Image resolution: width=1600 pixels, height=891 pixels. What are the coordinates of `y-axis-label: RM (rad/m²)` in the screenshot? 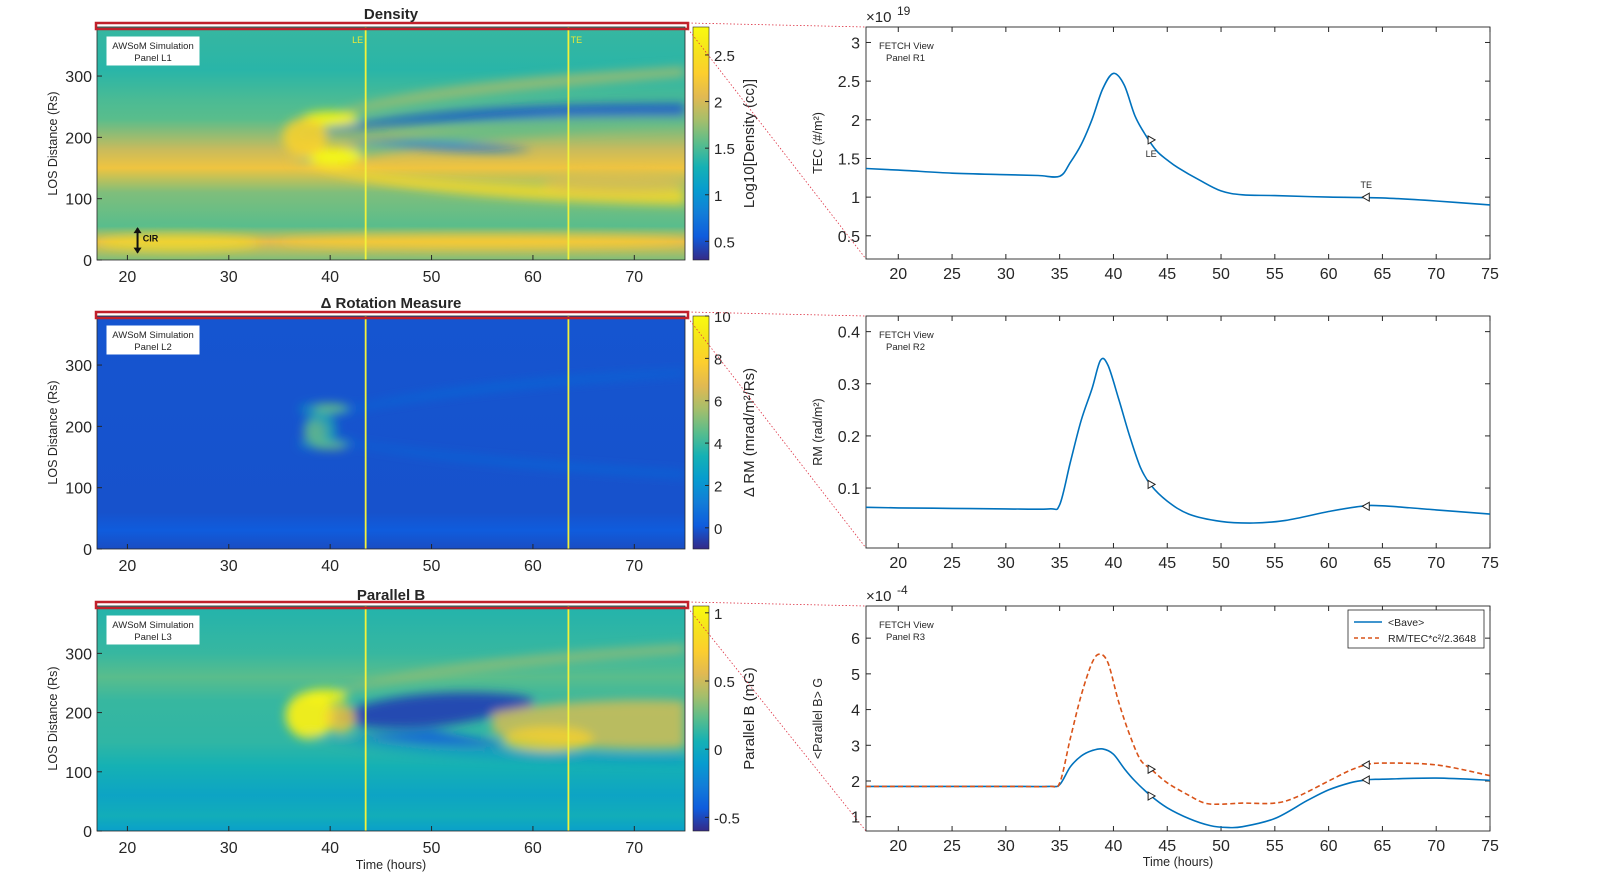 It's located at (818, 431).